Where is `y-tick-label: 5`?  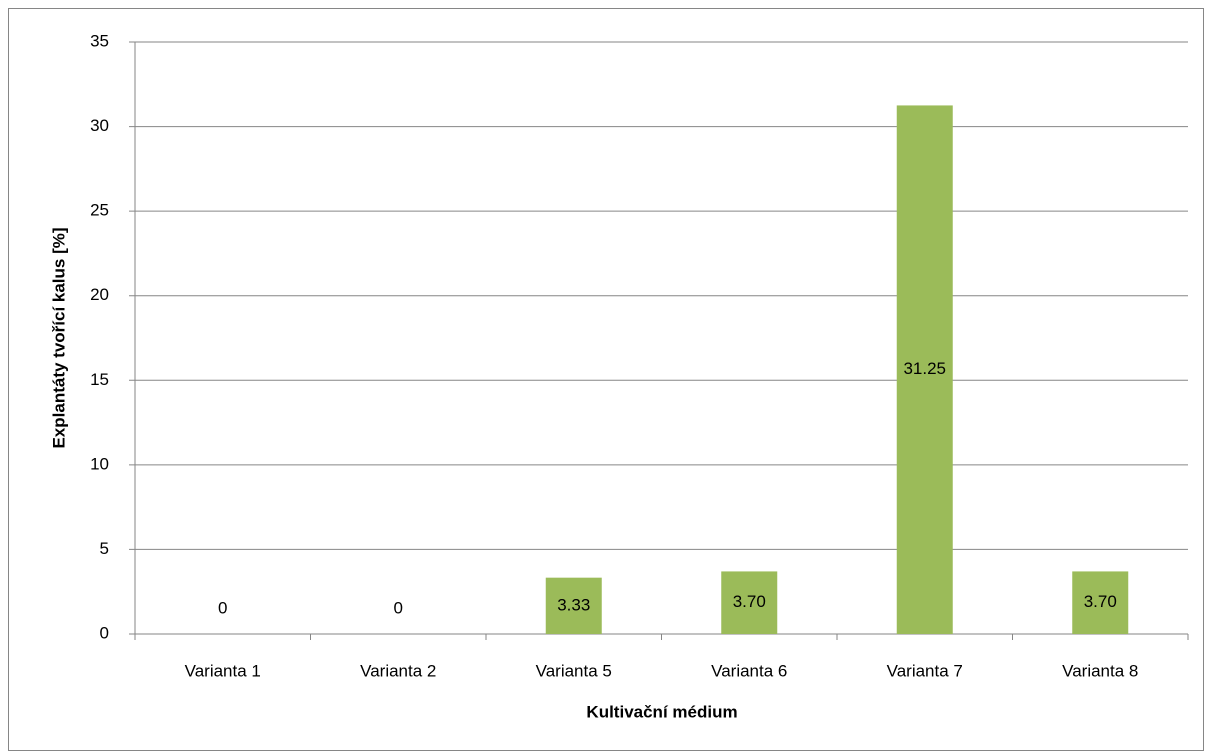
y-tick-label: 5 is located at coordinates (104, 548).